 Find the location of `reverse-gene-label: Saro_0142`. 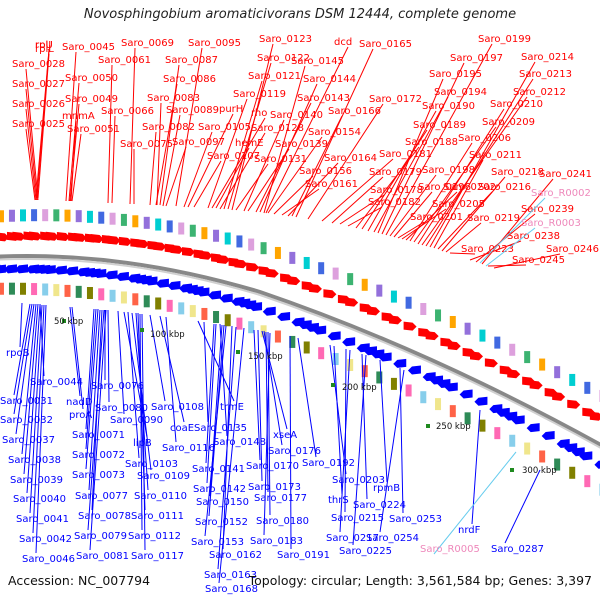

reverse-gene-label: Saro_0142 is located at coordinates (219, 489).